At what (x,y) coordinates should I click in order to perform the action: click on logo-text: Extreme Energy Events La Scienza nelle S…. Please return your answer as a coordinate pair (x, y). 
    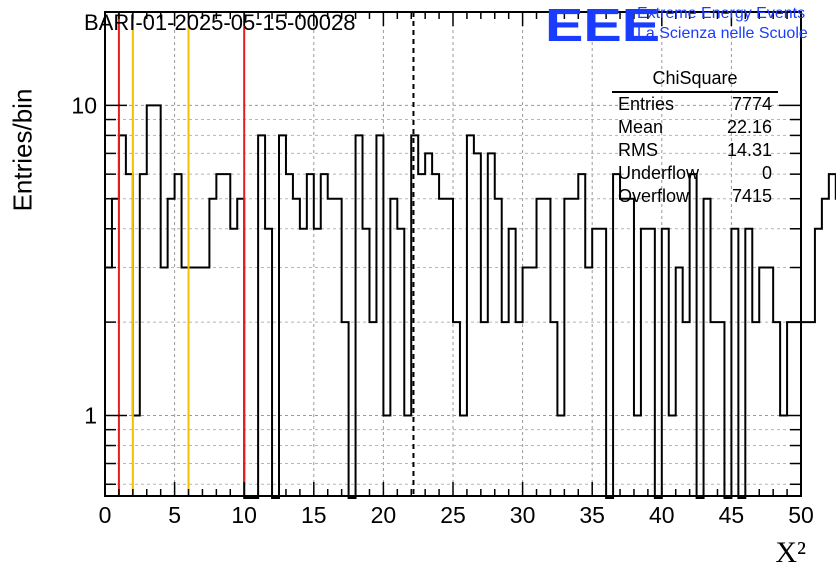
    Looking at the image, I should click on (722, 24).